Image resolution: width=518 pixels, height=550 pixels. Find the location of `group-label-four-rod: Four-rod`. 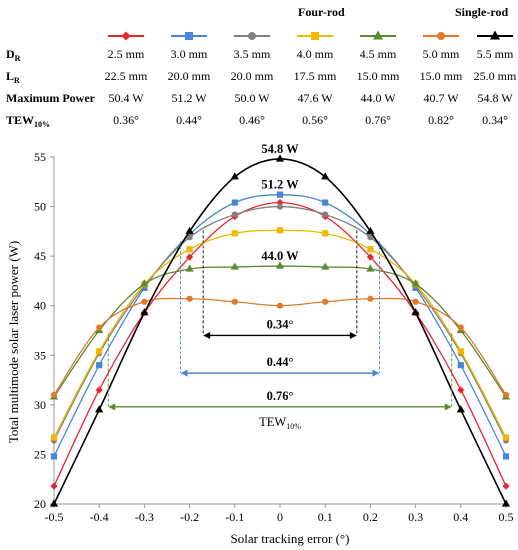

group-label-four-rod: Four-rod is located at coordinates (321, 12).